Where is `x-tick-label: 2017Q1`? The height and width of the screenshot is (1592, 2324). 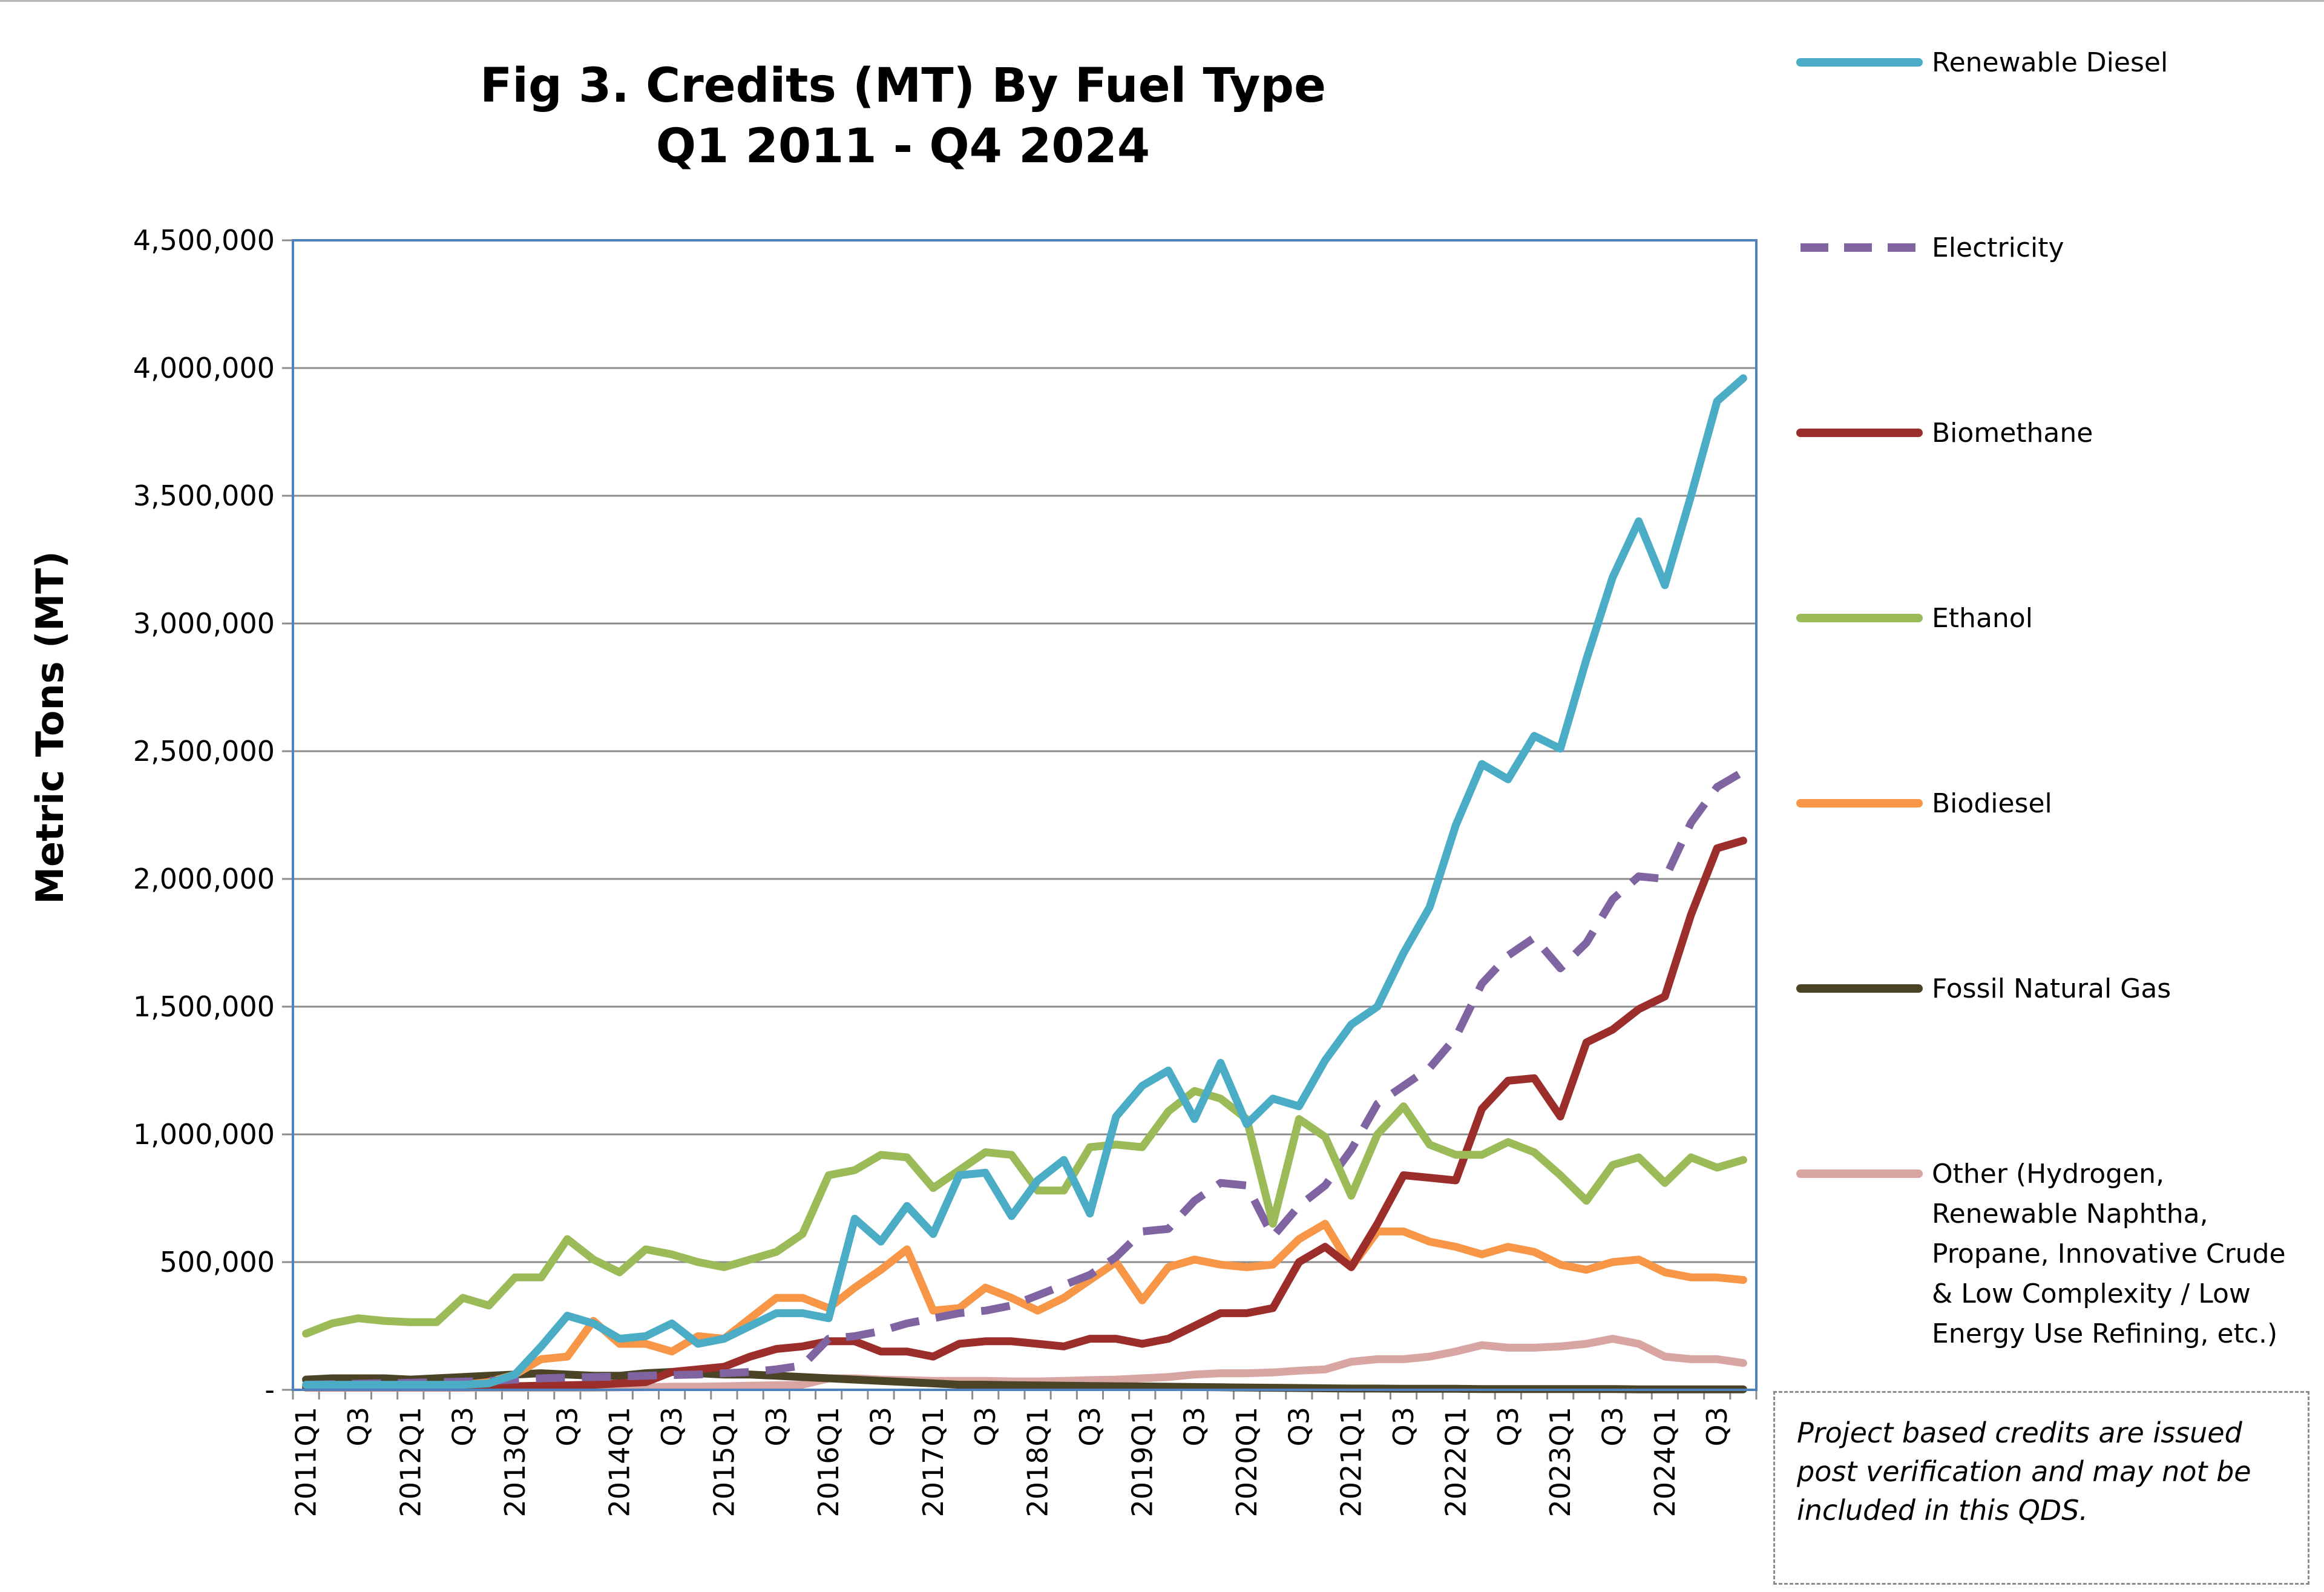
x-tick-label: 2017Q1 is located at coordinates (933, 1462).